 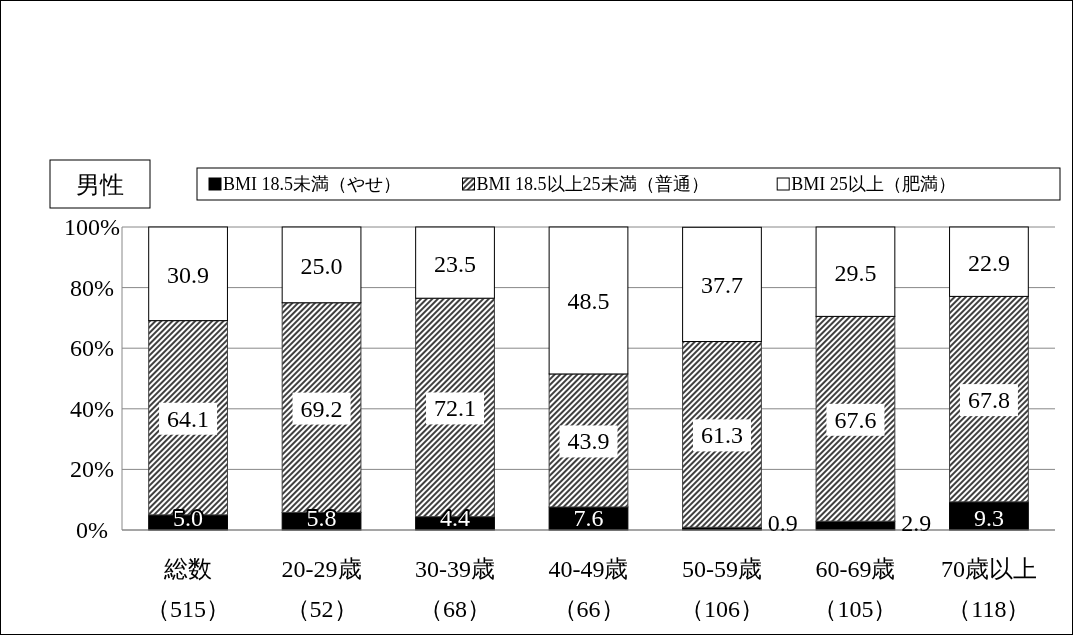 What do you see at coordinates (588, 518) in the screenshot?
I see `data-label: 7.6` at bounding box center [588, 518].